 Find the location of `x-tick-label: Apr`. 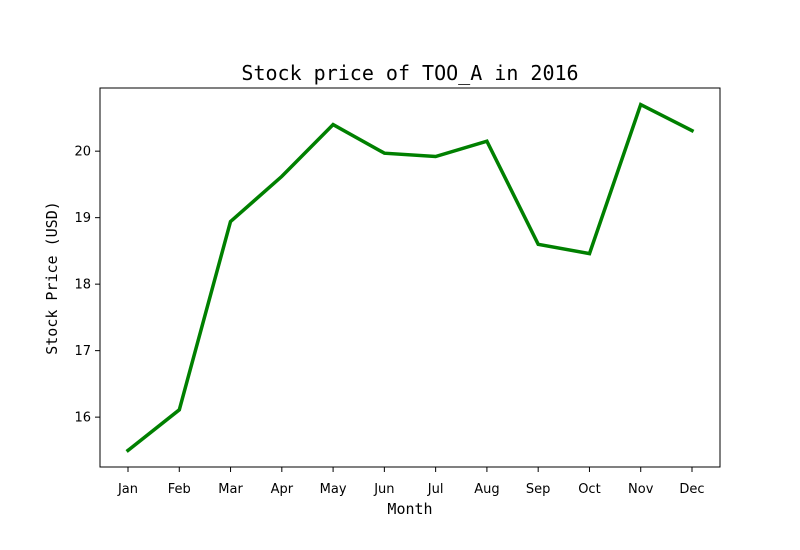

x-tick-label: Apr is located at coordinates (282, 489).